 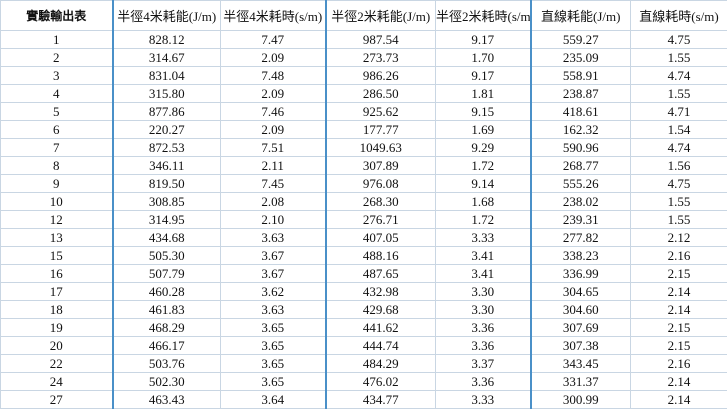 What do you see at coordinates (678, 183) in the screenshot?
I see `table-cell: 4.75` at bounding box center [678, 183].